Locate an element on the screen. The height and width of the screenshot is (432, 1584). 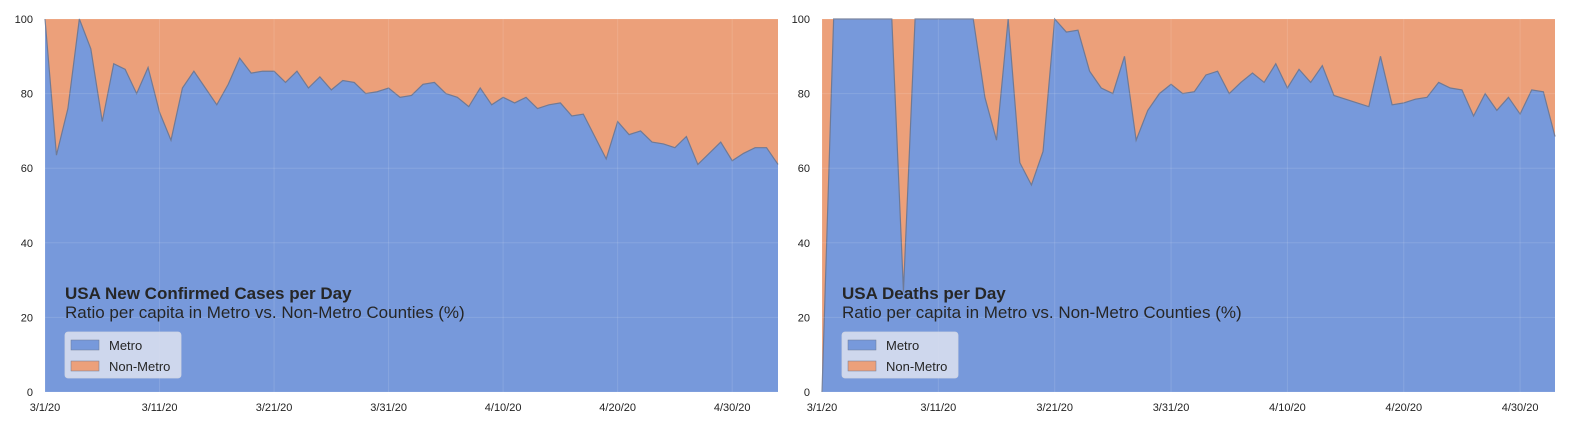
chart-title: USA Deaths per Day is located at coordinates (924, 293).